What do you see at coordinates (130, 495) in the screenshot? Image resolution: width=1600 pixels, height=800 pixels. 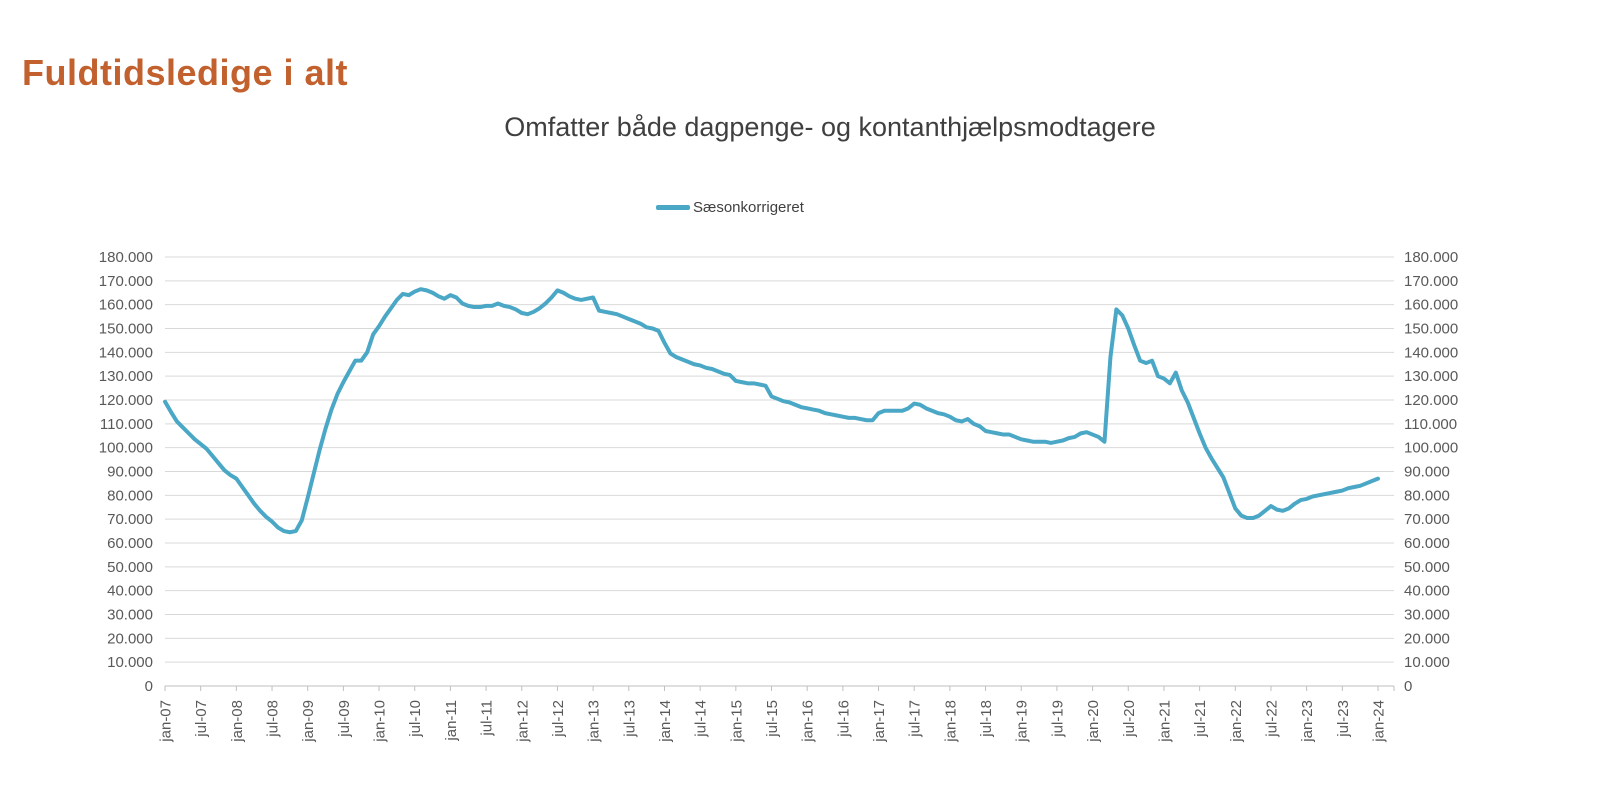 I see `y-axis-tick-label-left: 80.000` at bounding box center [130, 495].